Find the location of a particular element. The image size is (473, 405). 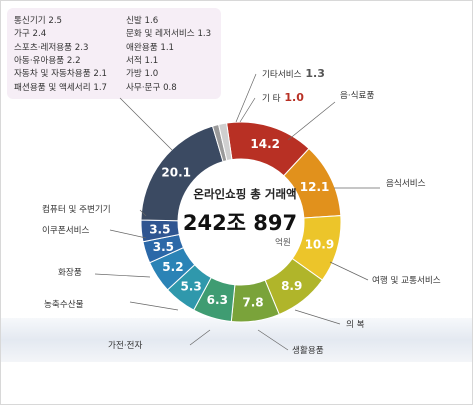

slice-category-label: 컴퓨터 및 주변기기 is located at coordinates (76, 209).